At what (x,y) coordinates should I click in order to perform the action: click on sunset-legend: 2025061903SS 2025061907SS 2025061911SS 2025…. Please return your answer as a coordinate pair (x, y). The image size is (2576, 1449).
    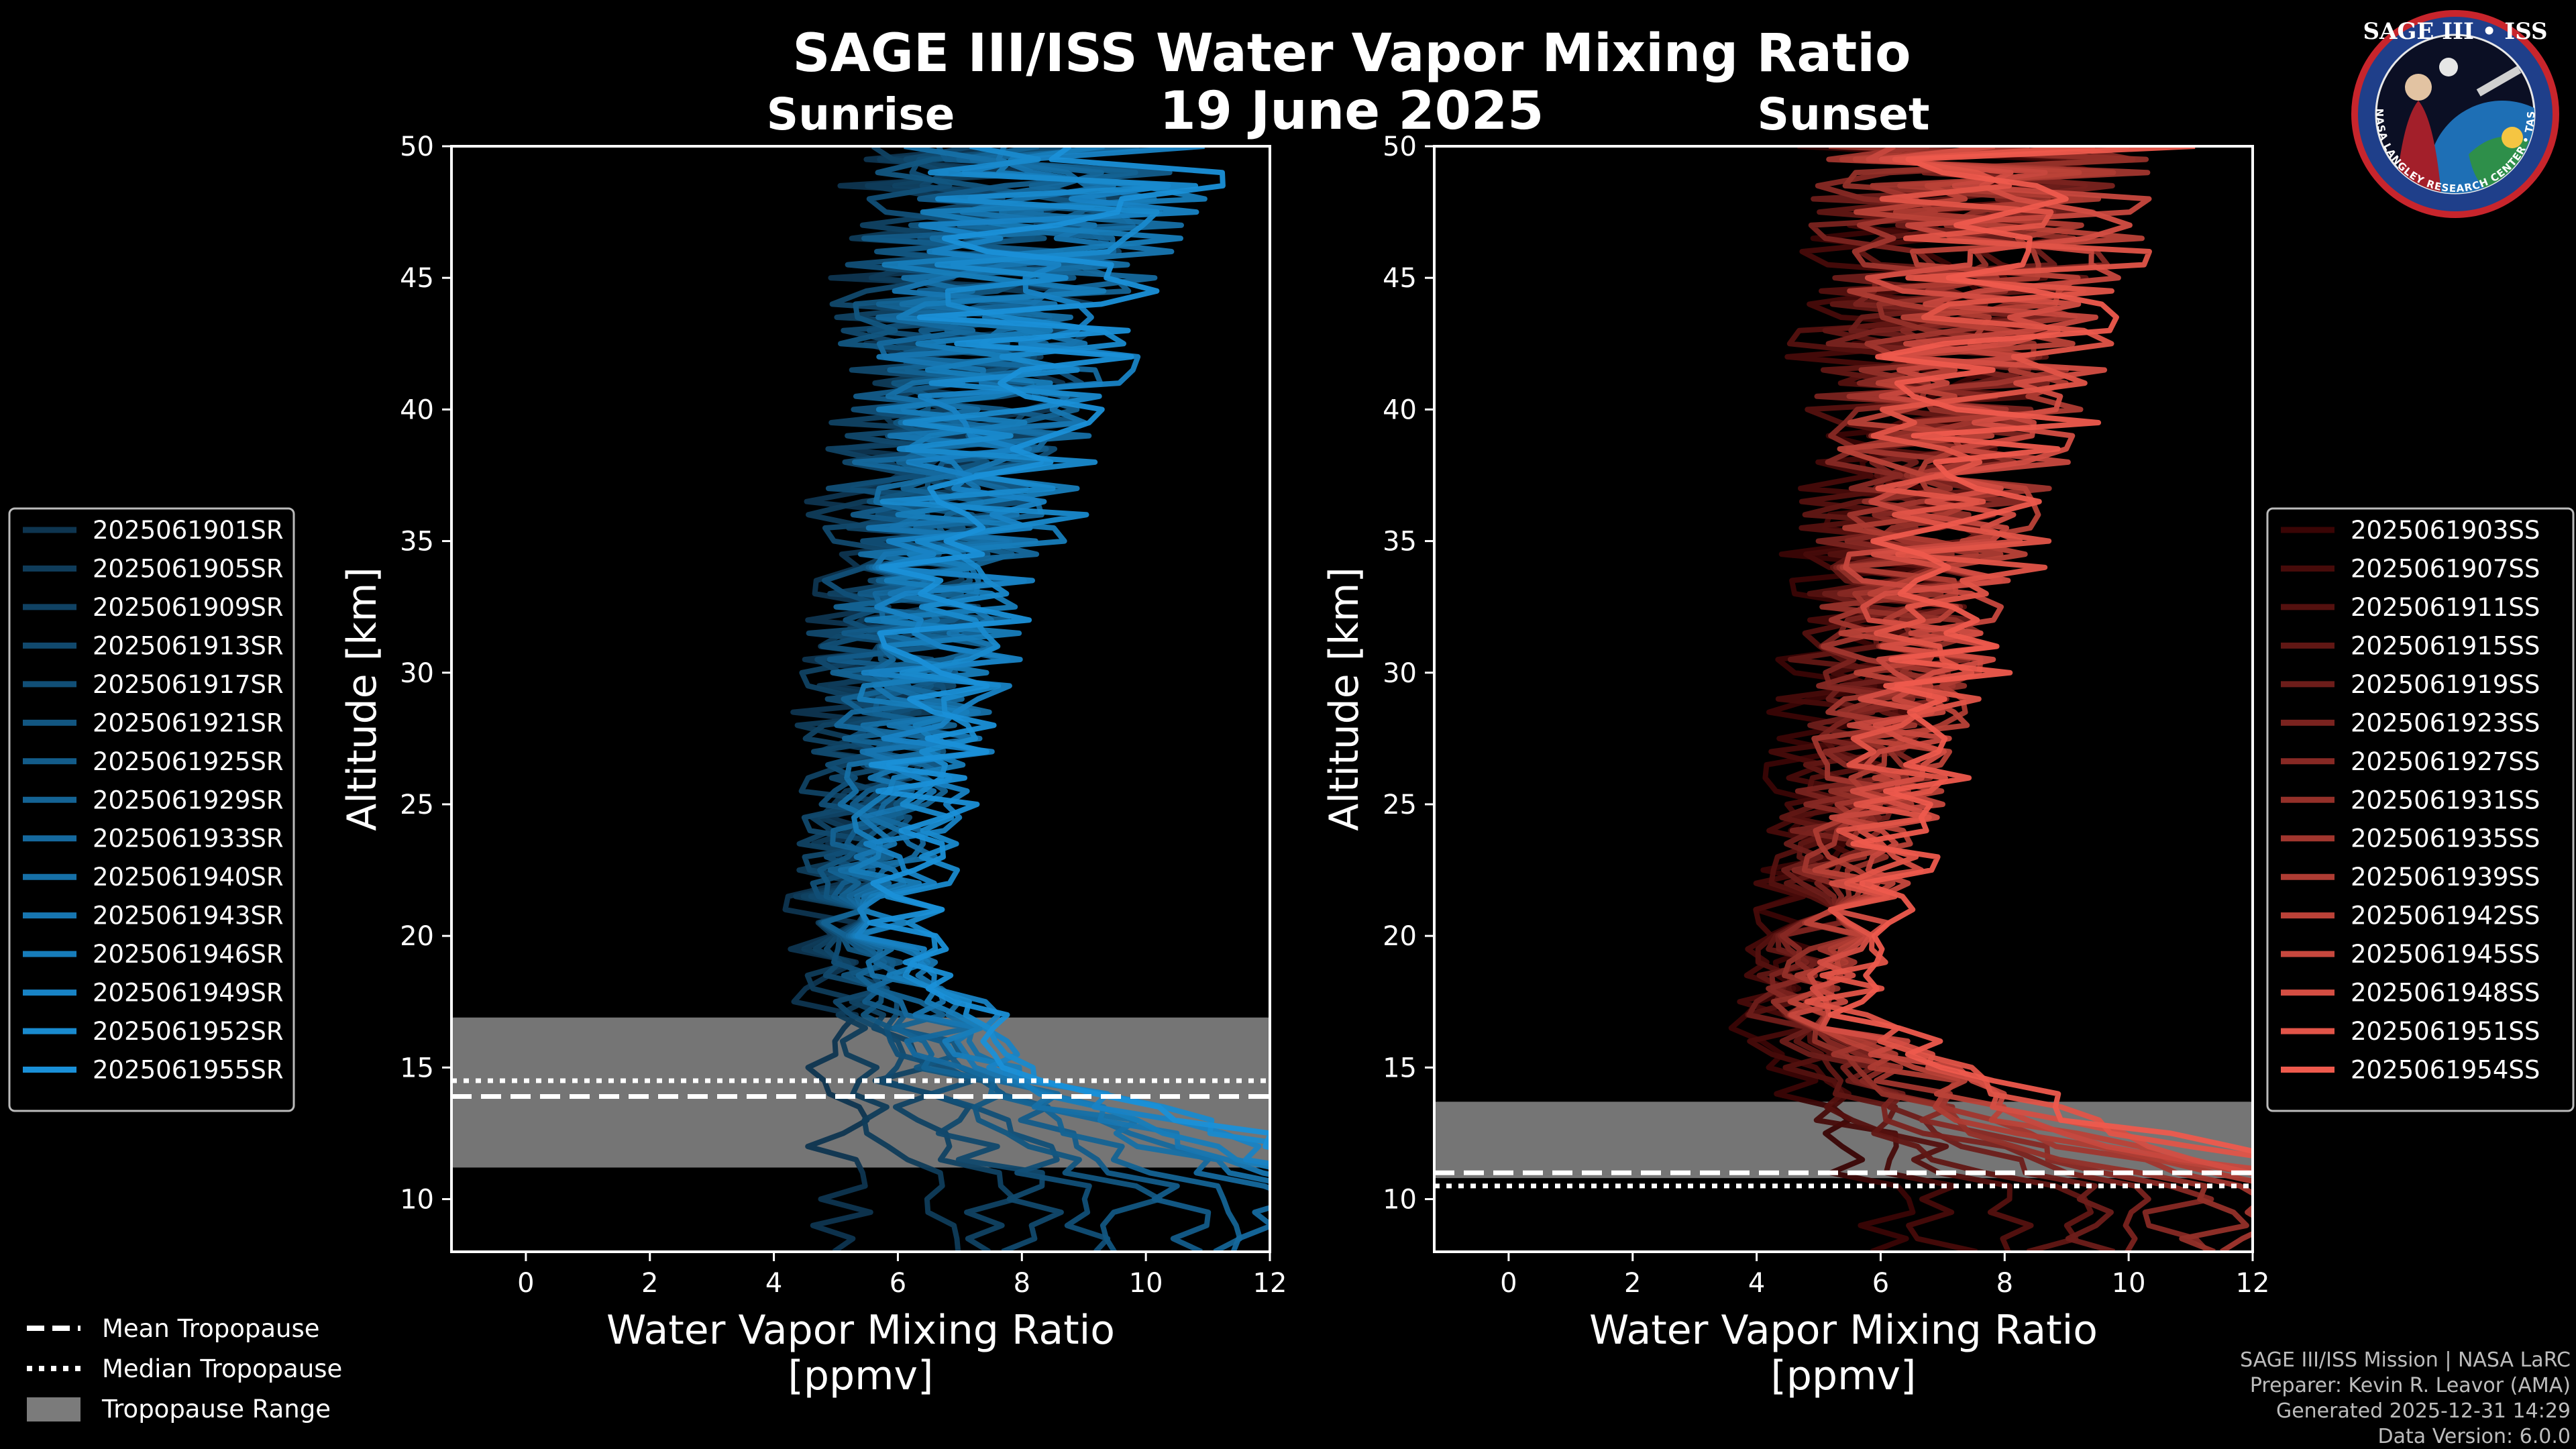
    Looking at the image, I should click on (2420, 809).